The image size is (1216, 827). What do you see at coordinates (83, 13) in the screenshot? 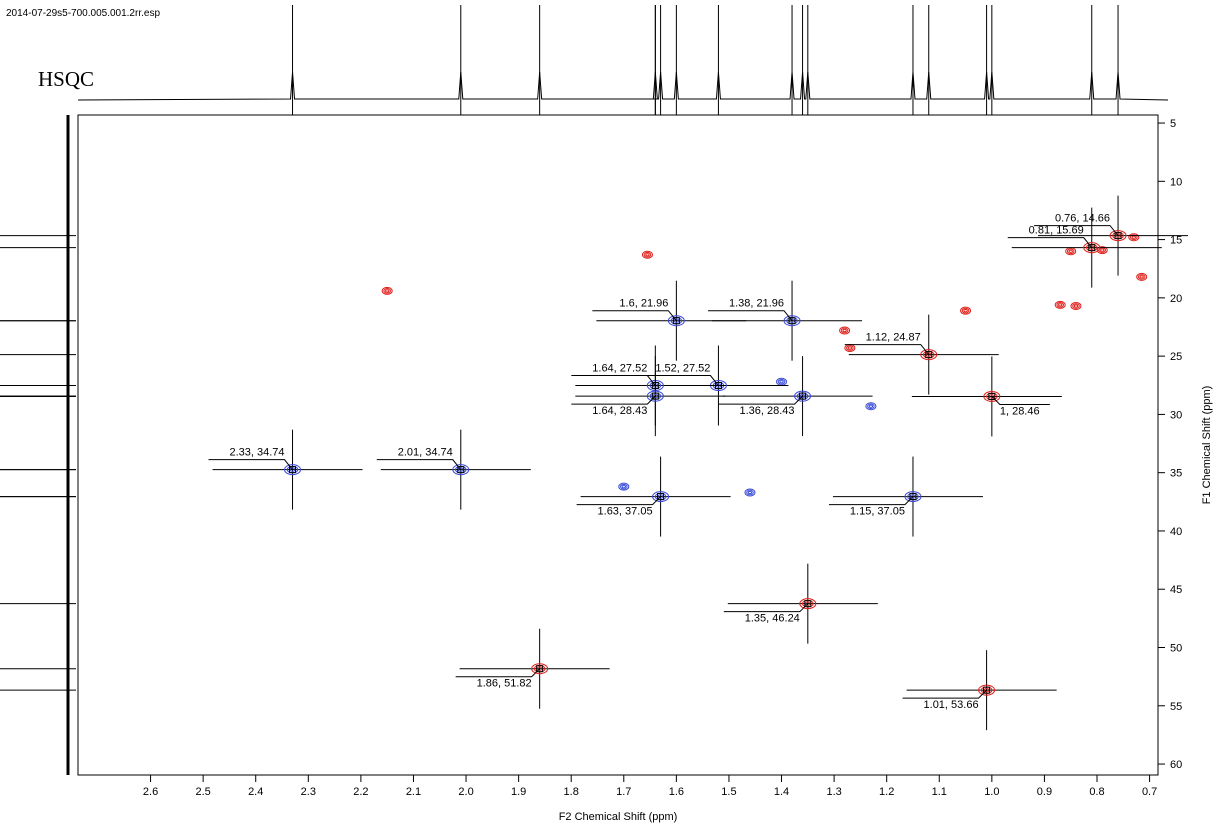
I see `file-name: 2014-07-29s5-700.005.001.2rr.esp` at bounding box center [83, 13].